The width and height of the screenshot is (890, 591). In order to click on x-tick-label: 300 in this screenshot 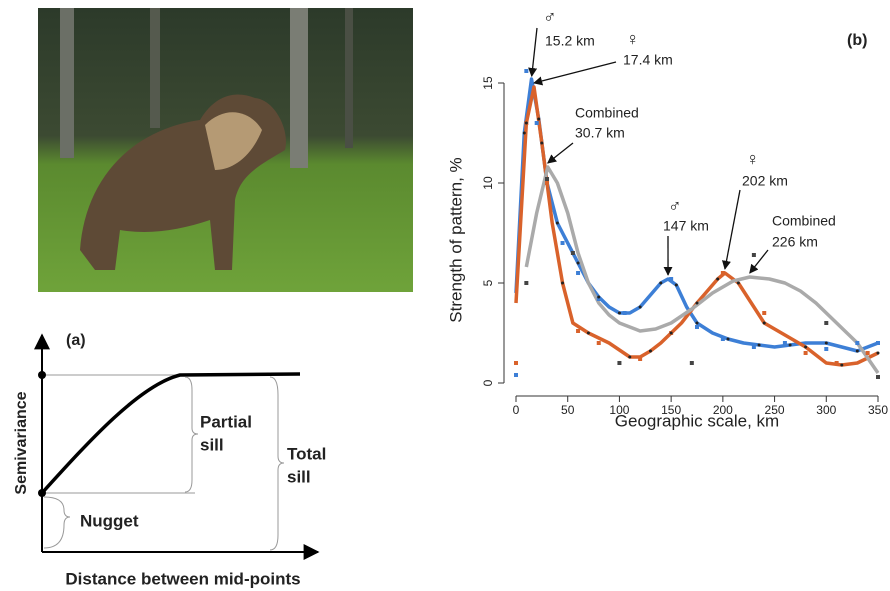, I will do `click(826, 410)`.